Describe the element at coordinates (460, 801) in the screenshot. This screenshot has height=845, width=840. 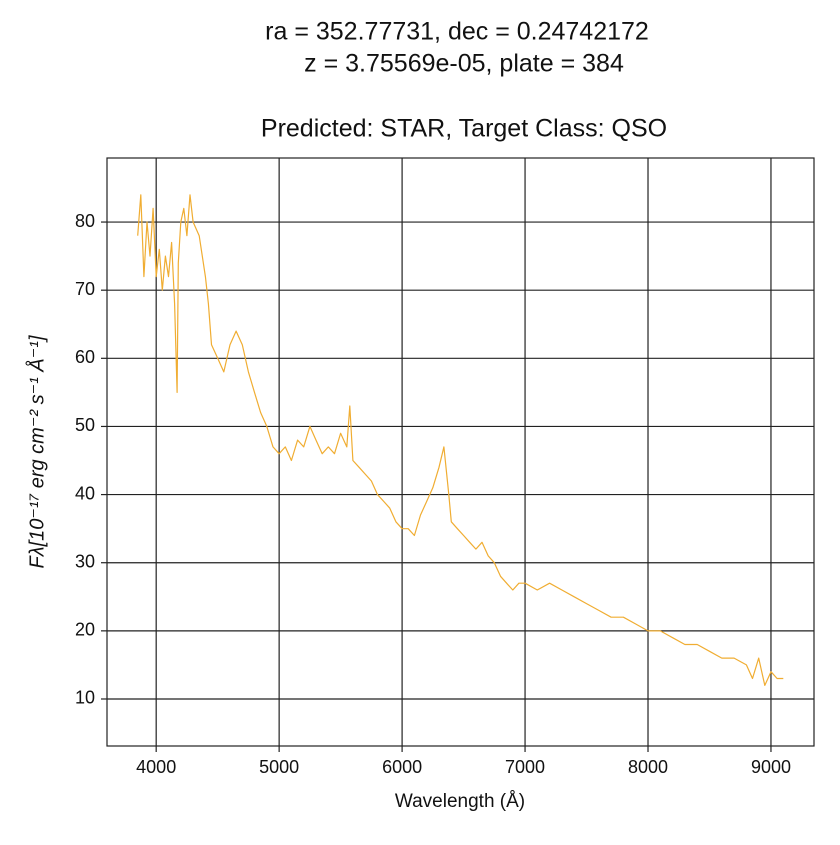
I see `x-axis-label: Wavelength (Å)` at that location.